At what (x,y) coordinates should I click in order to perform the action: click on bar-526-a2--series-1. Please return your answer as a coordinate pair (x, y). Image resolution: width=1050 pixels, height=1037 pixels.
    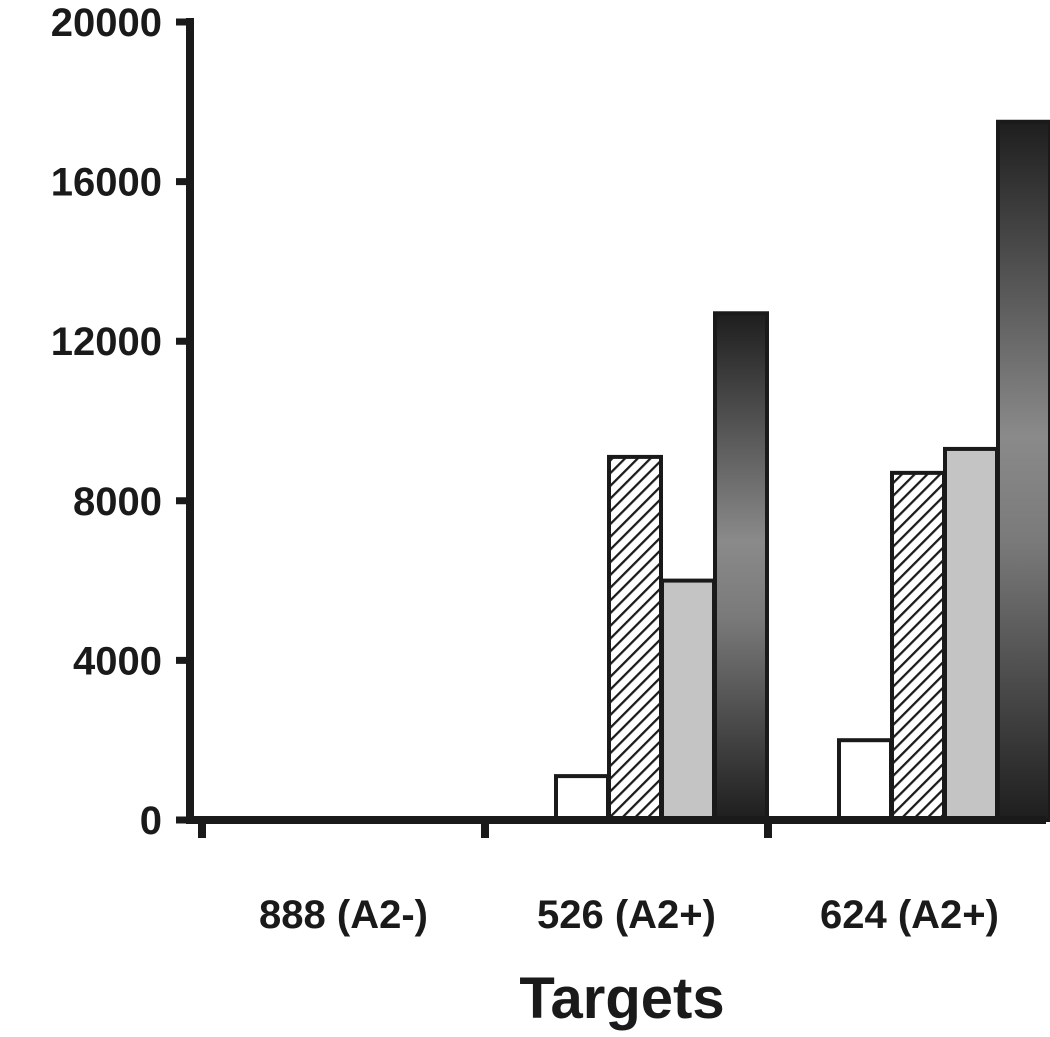
    Looking at the image, I should click on (582, 798).